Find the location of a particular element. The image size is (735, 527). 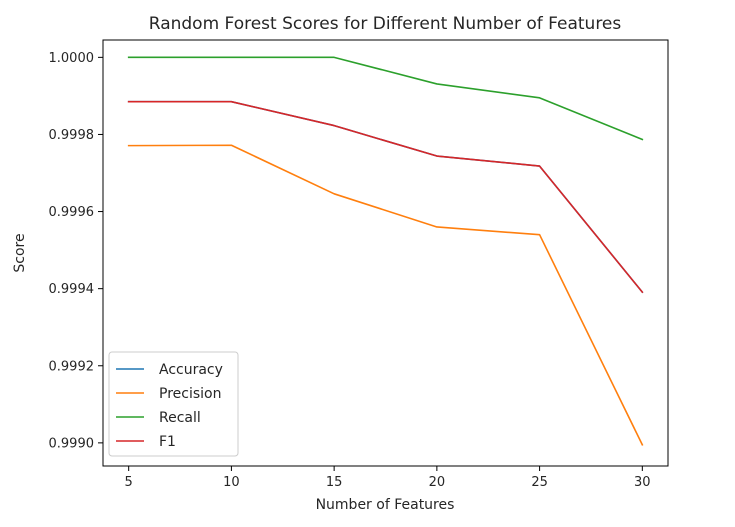

x-tick-label: 25 is located at coordinates (539, 482).